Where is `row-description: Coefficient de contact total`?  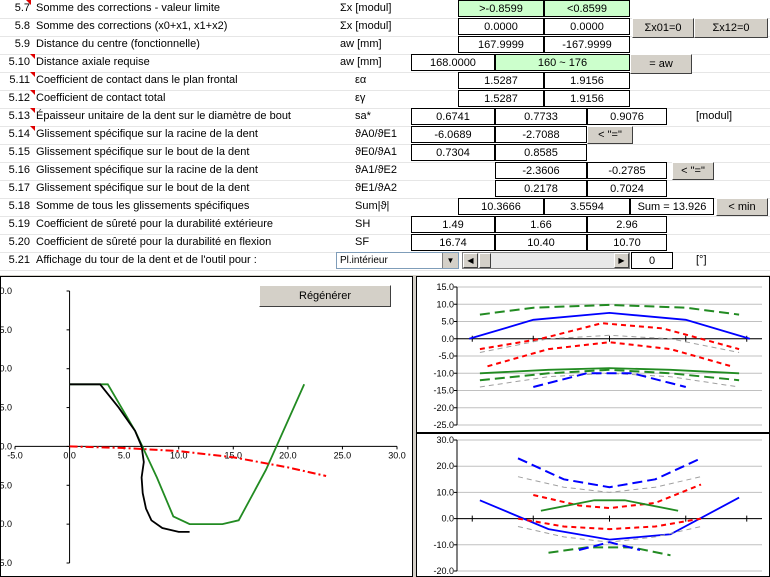 row-description: Coefficient de contact total is located at coordinates (101, 98).